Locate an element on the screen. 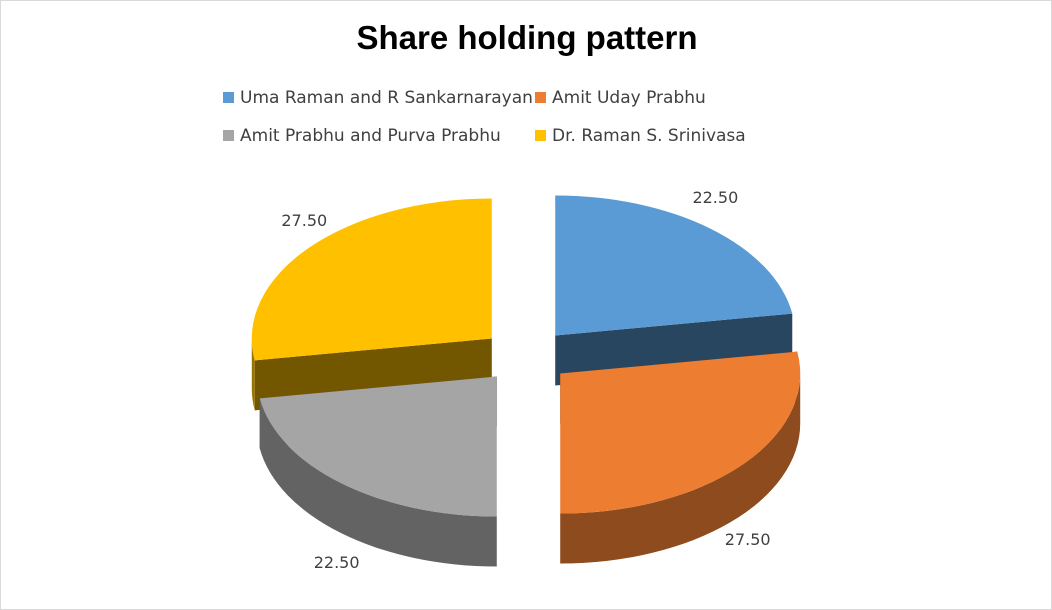 Image resolution: width=1052 pixels, height=610 pixels. legend-item-amit-uday-prabhu: Amit Uday Prabhu is located at coordinates (620, 98).